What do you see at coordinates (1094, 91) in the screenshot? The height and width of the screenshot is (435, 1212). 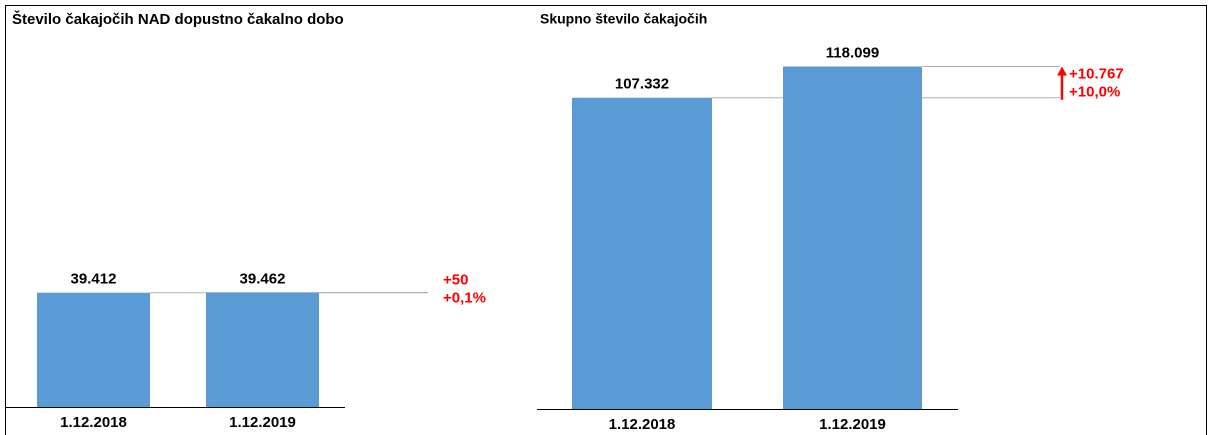 I see `change-annotation: +10,0%` at bounding box center [1094, 91].